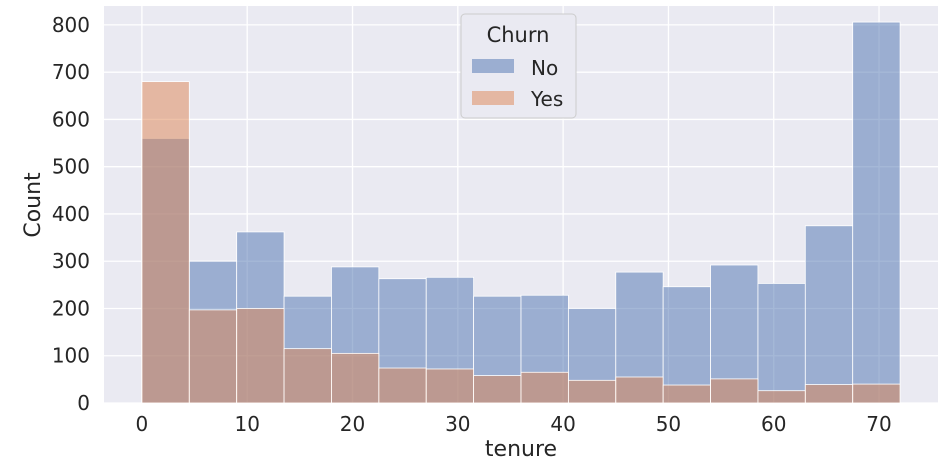  I want to click on y-tick-label: 800, so click(71, 25).